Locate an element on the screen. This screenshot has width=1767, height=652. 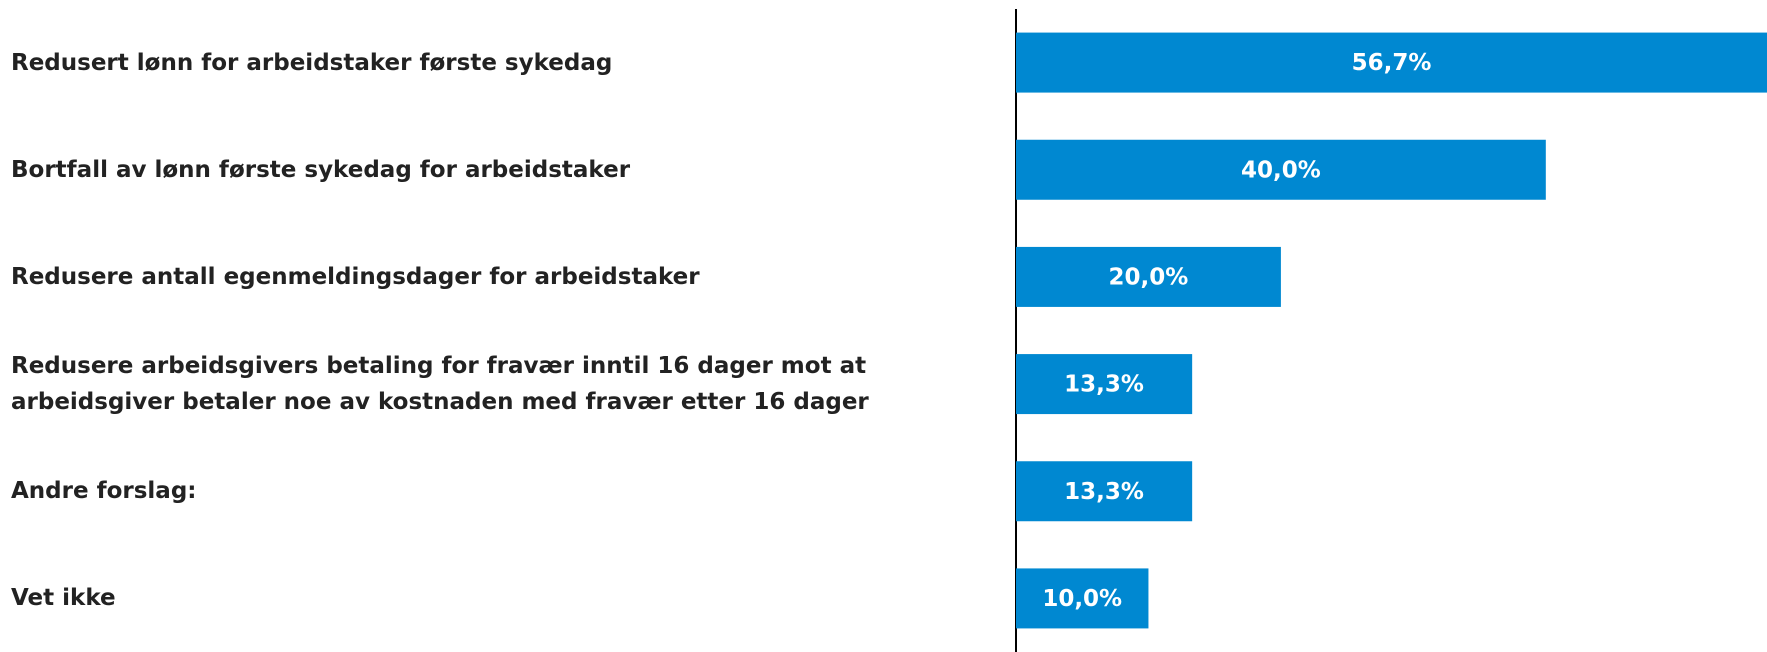
category-label: Andre forslag: is located at coordinates (104, 491).